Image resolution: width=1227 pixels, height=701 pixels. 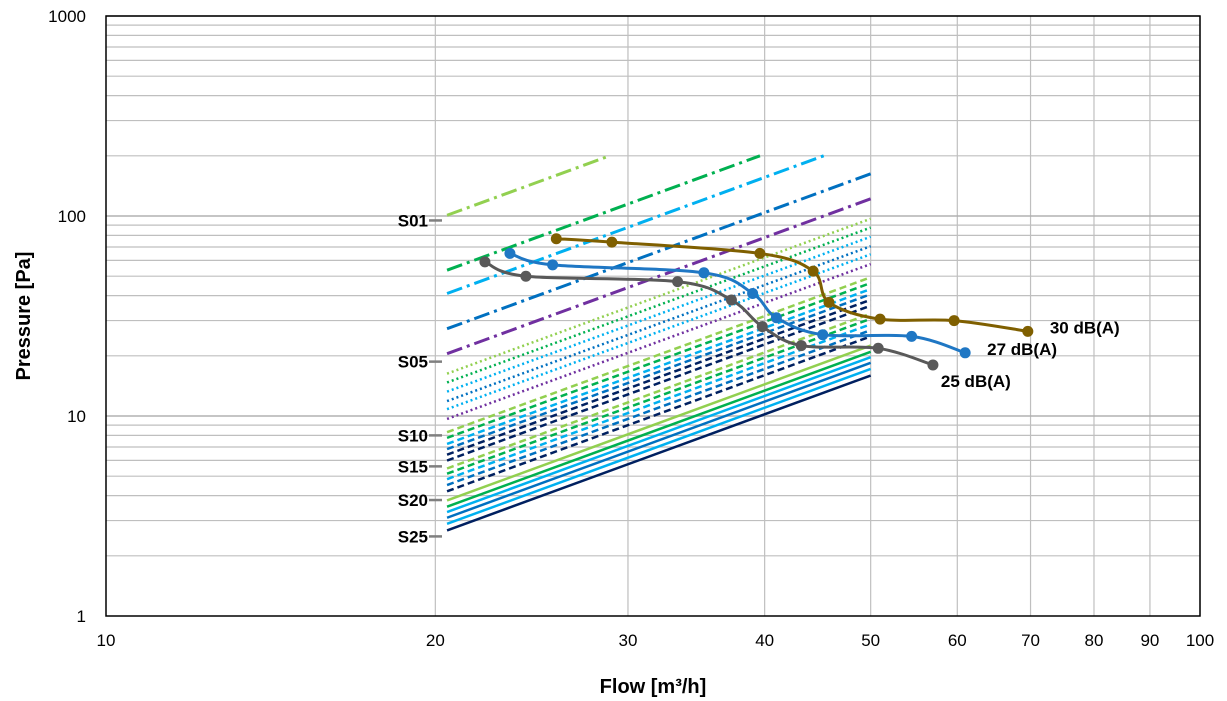 I want to click on x-tick-label: 100, so click(x=1200, y=640).